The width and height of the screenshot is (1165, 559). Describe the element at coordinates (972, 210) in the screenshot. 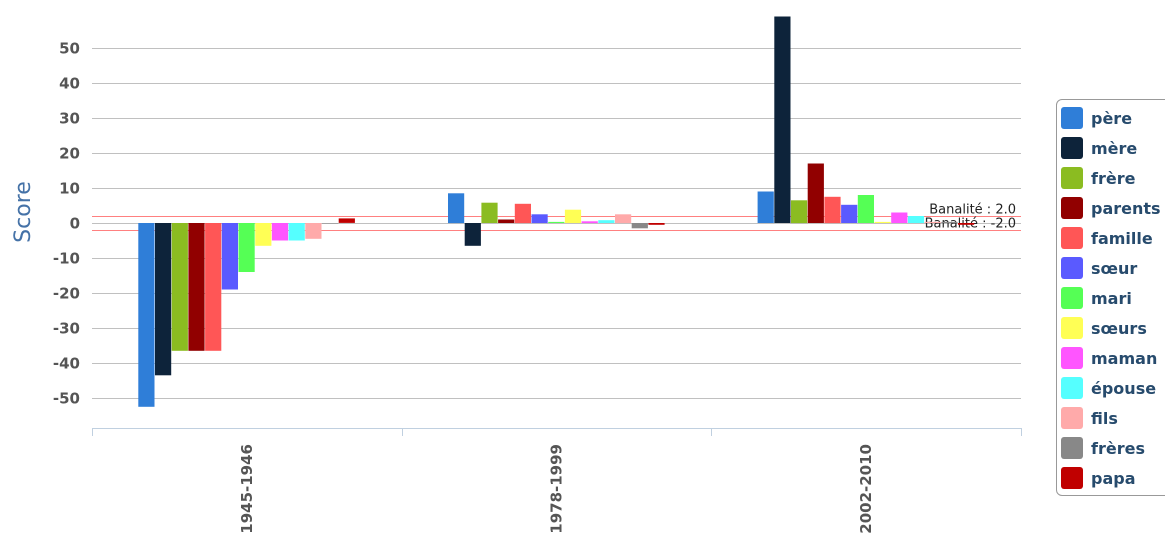

I see `reference-line-label: Banalité : 2.0` at that location.